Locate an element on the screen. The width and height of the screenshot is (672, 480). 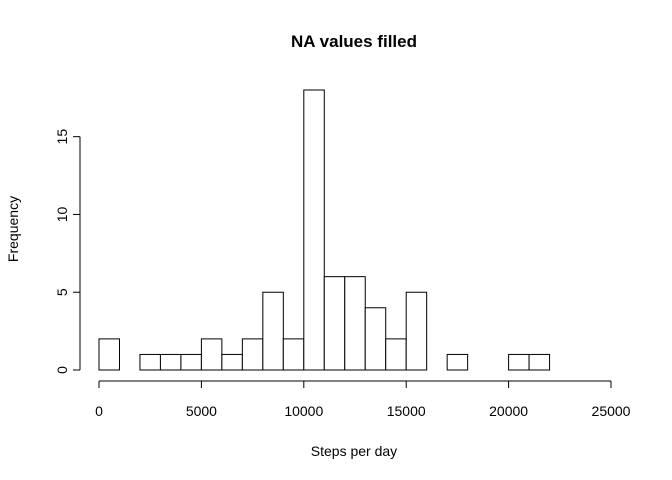
x-tick-label: 15000 is located at coordinates (406, 411).